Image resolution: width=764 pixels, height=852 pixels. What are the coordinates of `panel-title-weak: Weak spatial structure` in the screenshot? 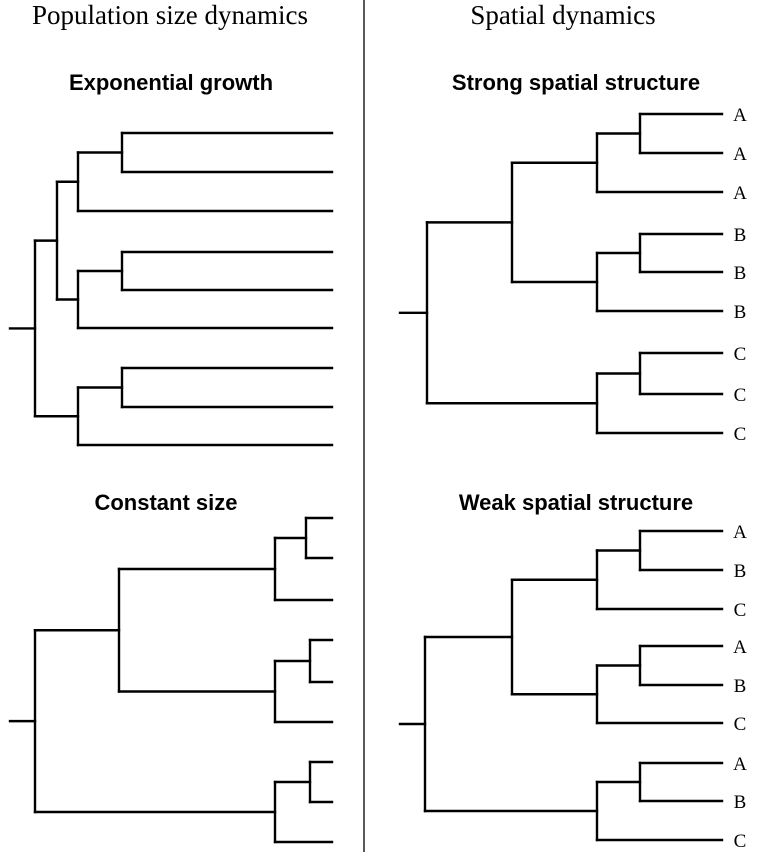 It's located at (576, 502).